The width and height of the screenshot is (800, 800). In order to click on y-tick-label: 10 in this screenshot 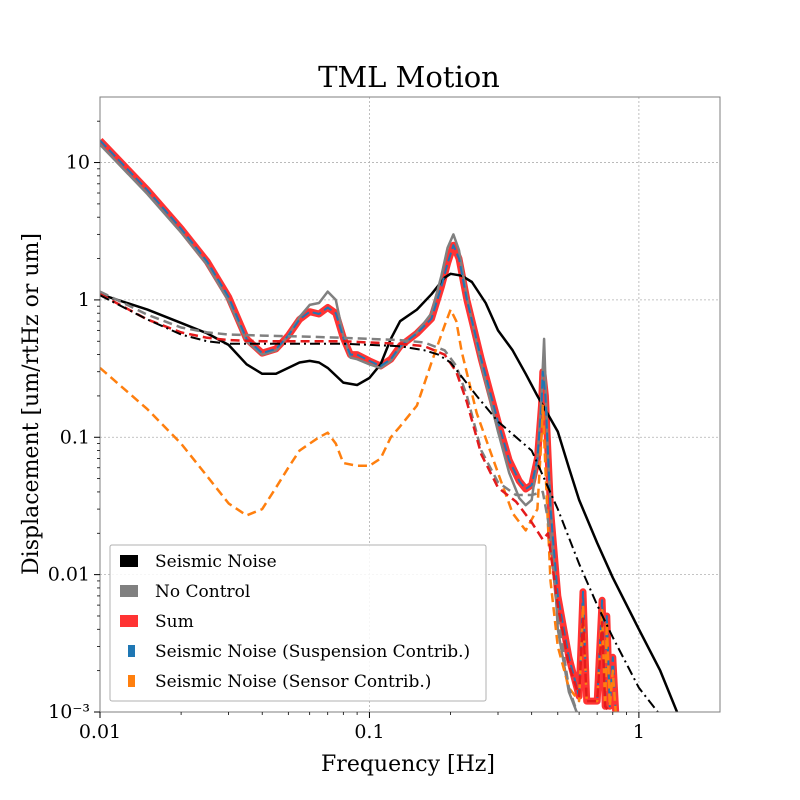, I will do `click(78, 163)`.